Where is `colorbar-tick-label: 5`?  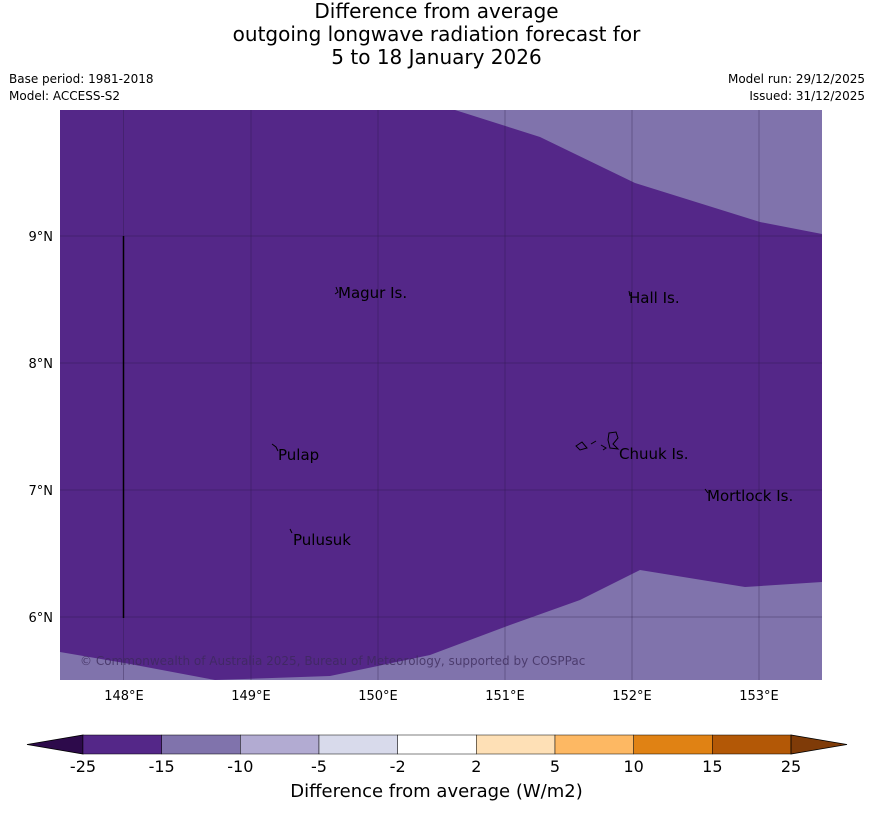
colorbar-tick-label: 5 is located at coordinates (555, 766).